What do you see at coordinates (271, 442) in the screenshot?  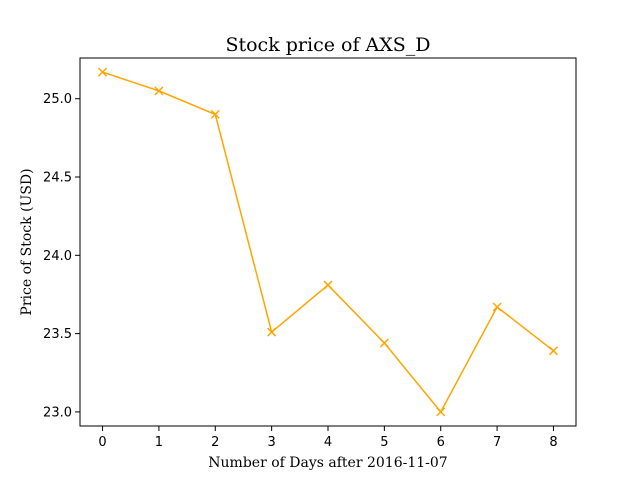 I see `x-tick-label-3: 3` at bounding box center [271, 442].